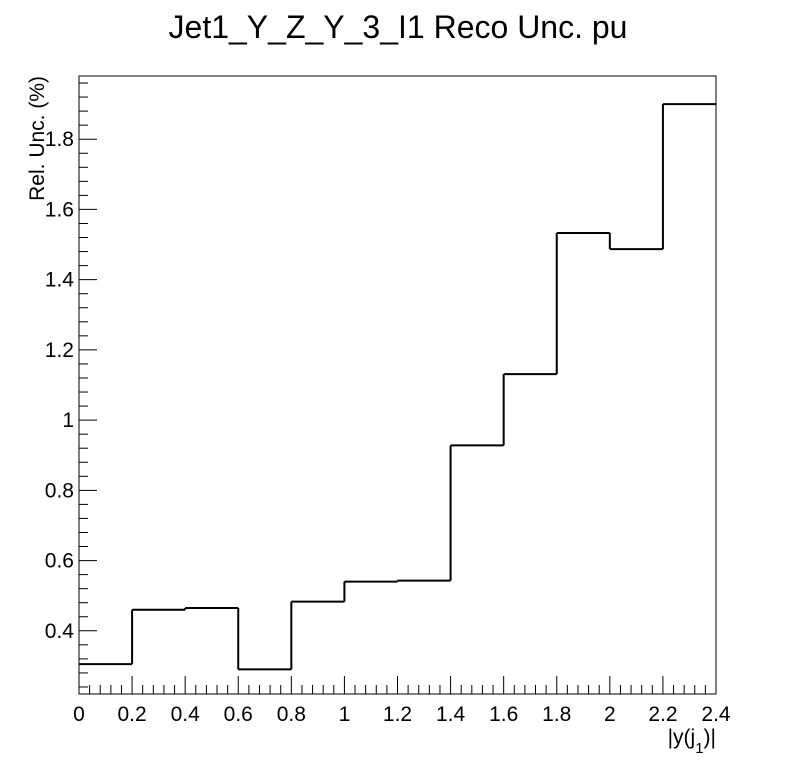 The width and height of the screenshot is (796, 772). What do you see at coordinates (398, 27) in the screenshot?
I see `chart-title: Jet1_Y_Z_Y_3_I1 Reco Unc. pu` at bounding box center [398, 27].